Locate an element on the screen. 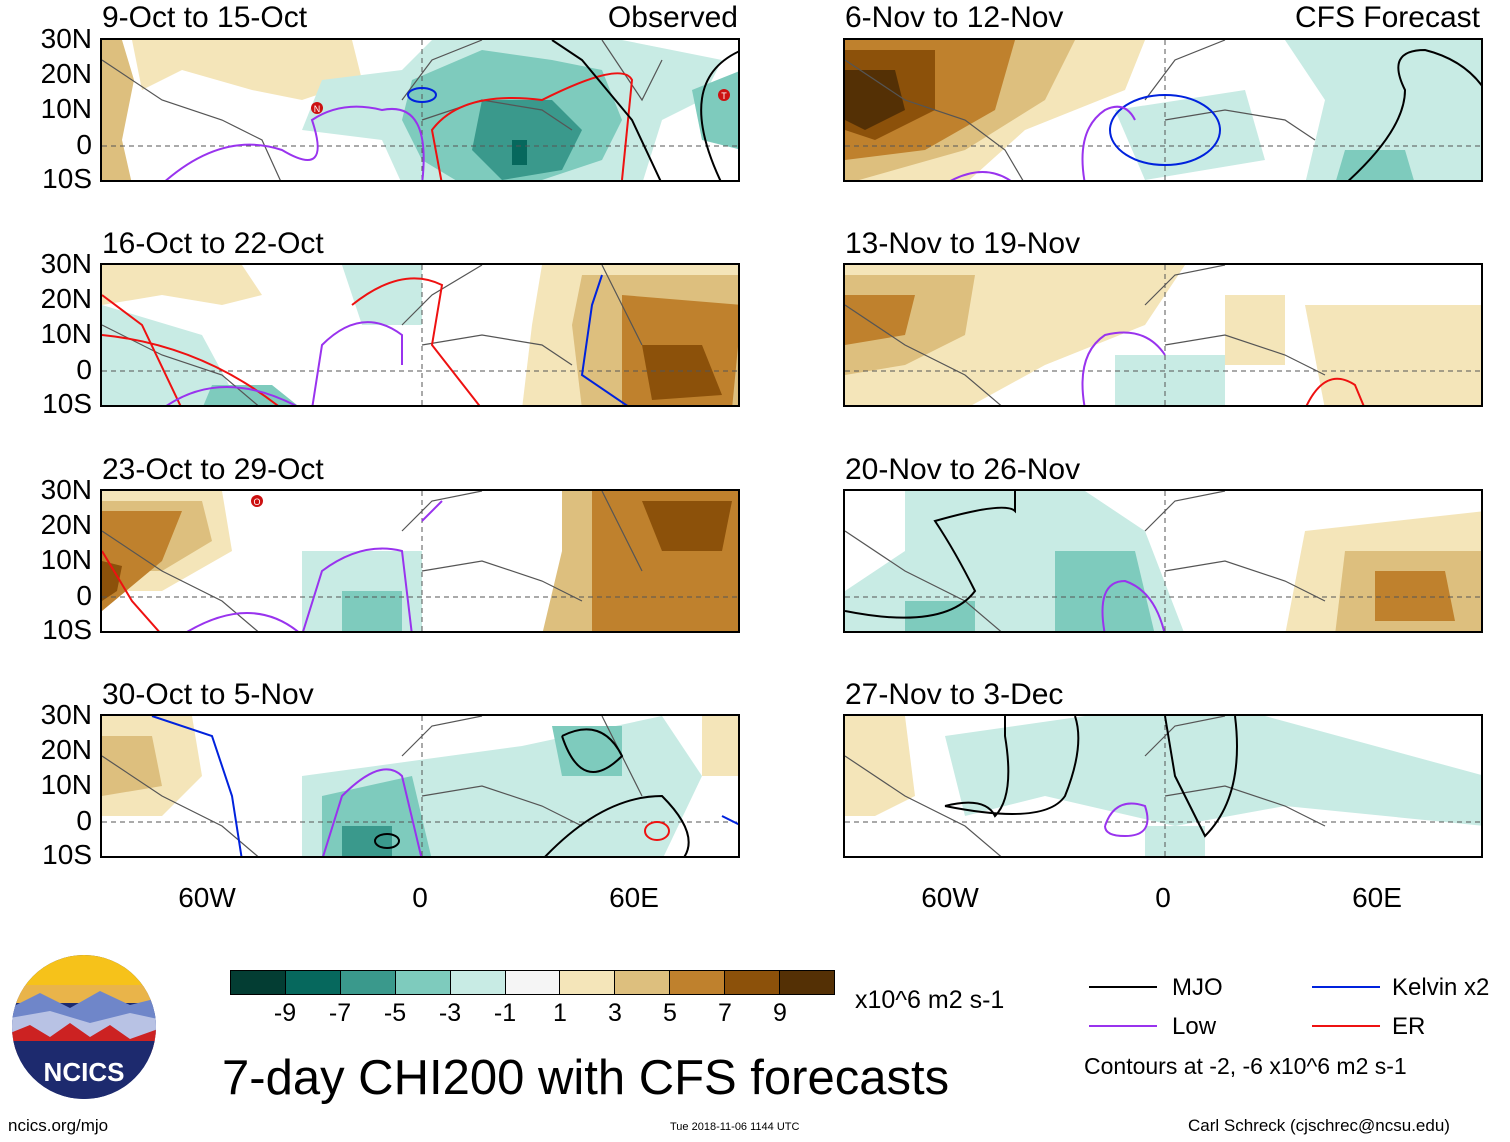 The width and height of the screenshot is (1510, 1142). lat-label-row4-4: 10S is located at coordinates (67, 854).